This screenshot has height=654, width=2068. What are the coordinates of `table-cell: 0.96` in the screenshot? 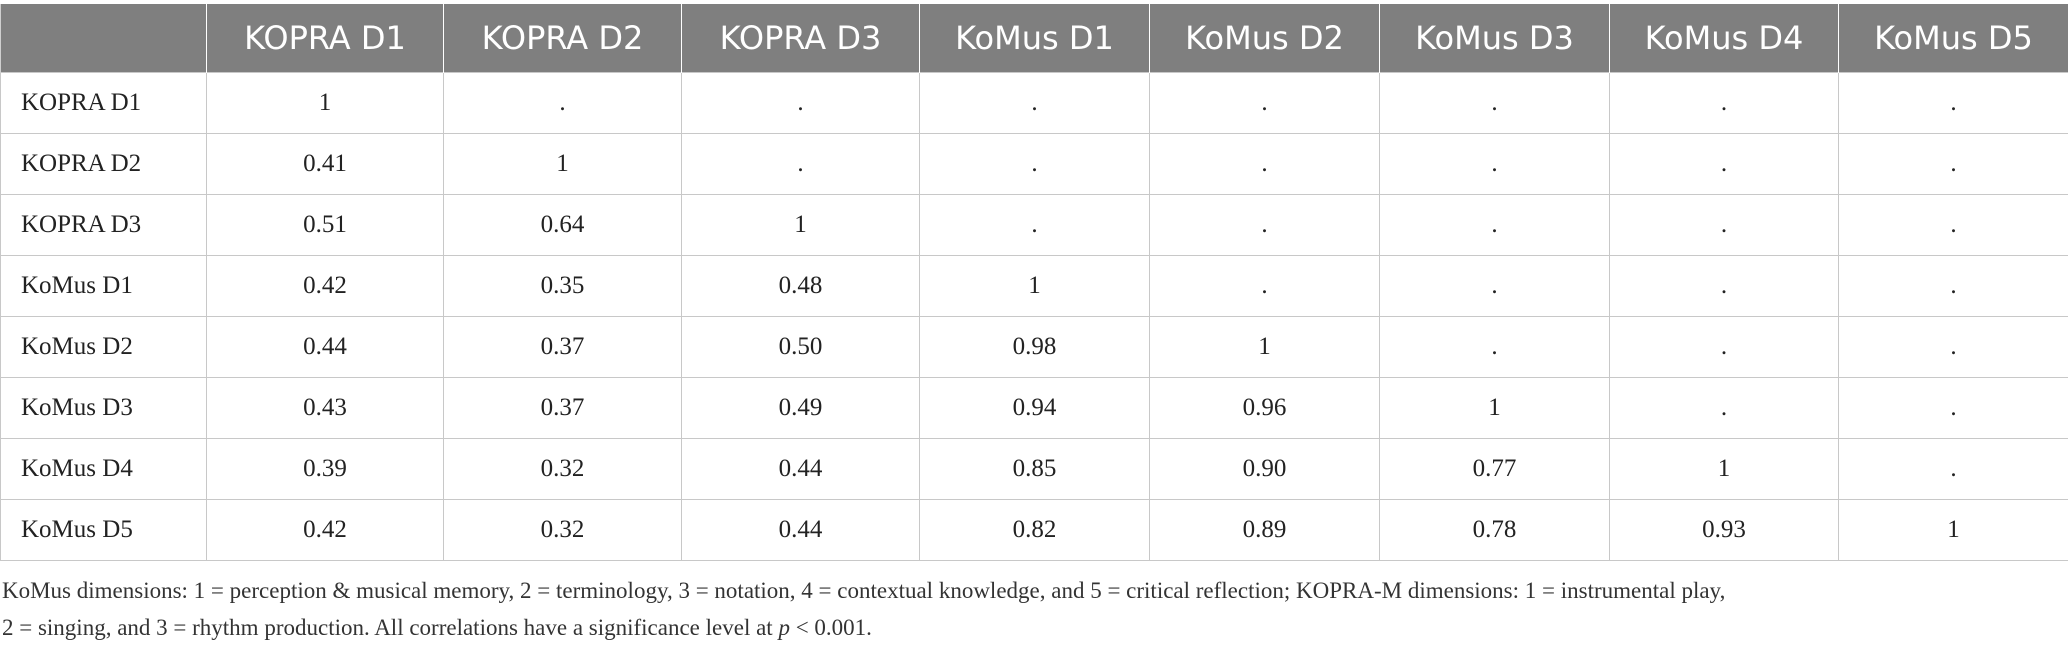 It's located at (1264, 408).